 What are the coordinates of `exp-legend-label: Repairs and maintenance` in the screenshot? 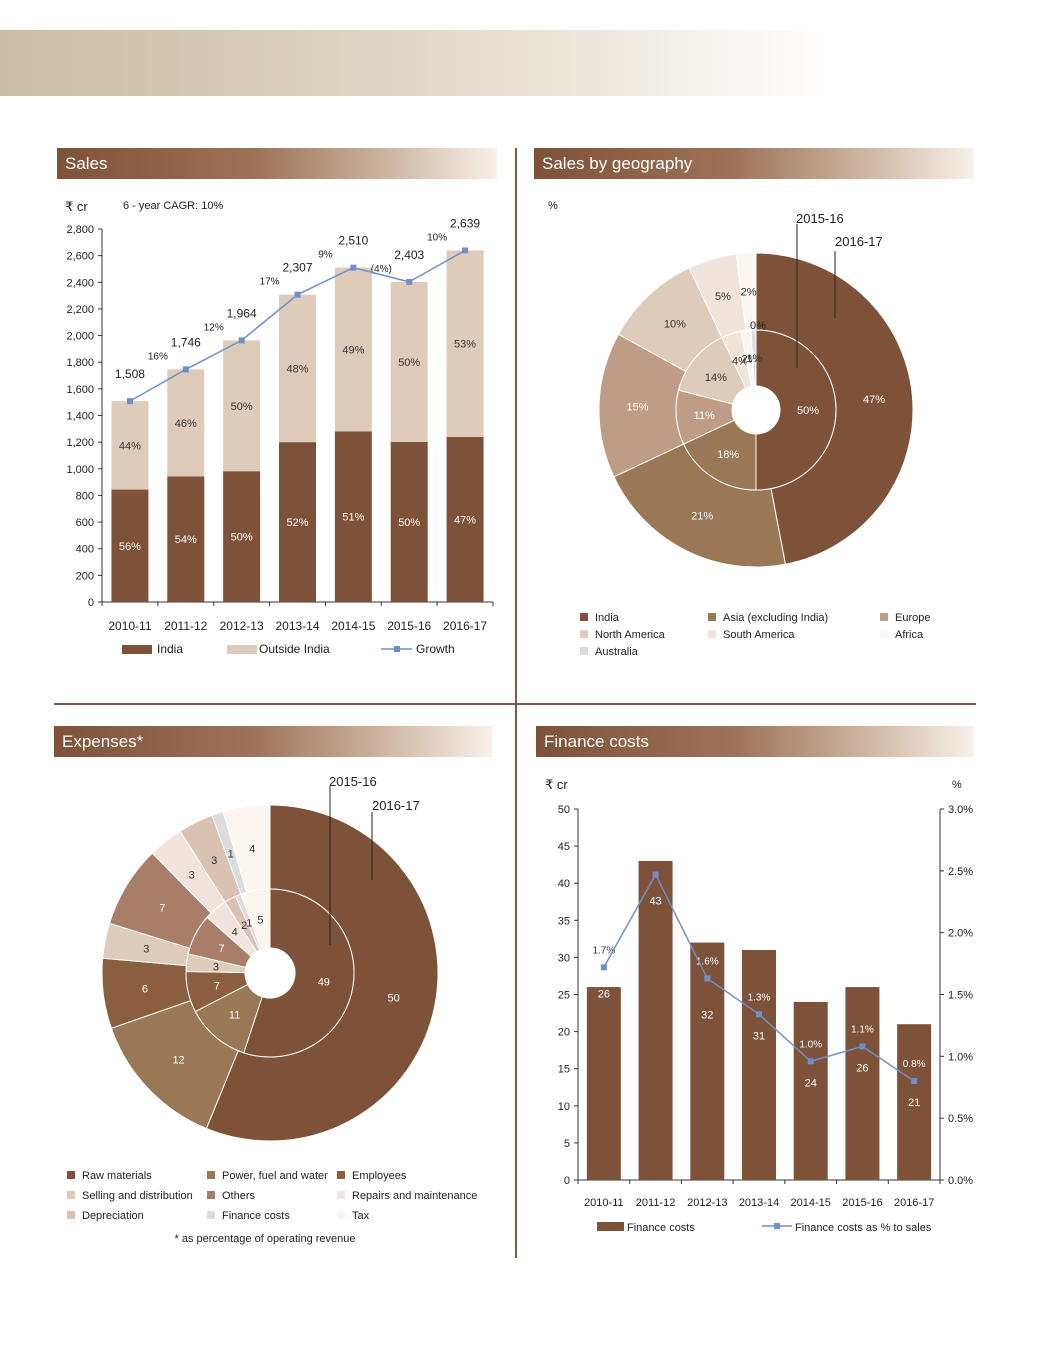 It's located at (414, 1196).